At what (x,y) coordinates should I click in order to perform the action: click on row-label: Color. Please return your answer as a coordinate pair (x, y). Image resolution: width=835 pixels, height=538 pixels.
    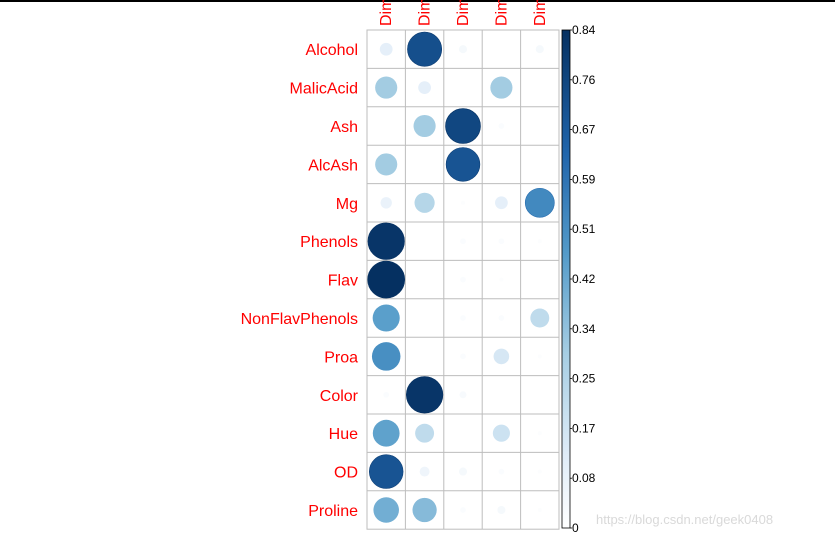
    Looking at the image, I should click on (339, 396).